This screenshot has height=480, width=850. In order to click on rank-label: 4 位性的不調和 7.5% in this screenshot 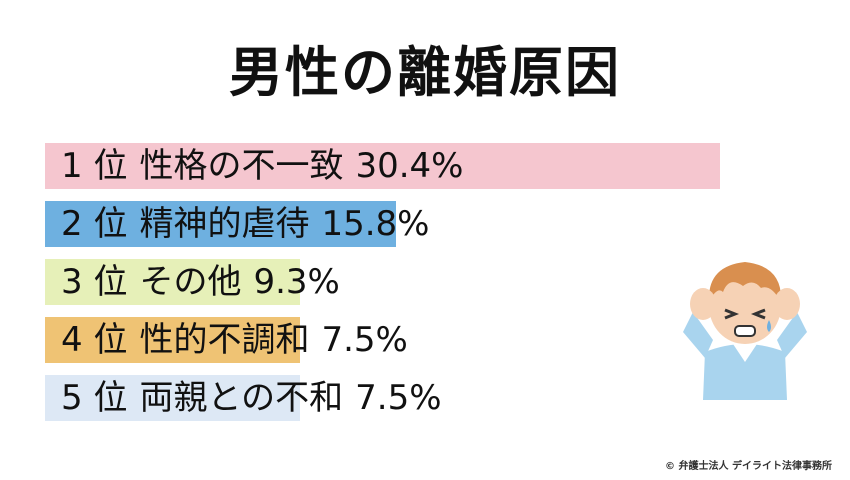, I will do `click(234, 340)`.